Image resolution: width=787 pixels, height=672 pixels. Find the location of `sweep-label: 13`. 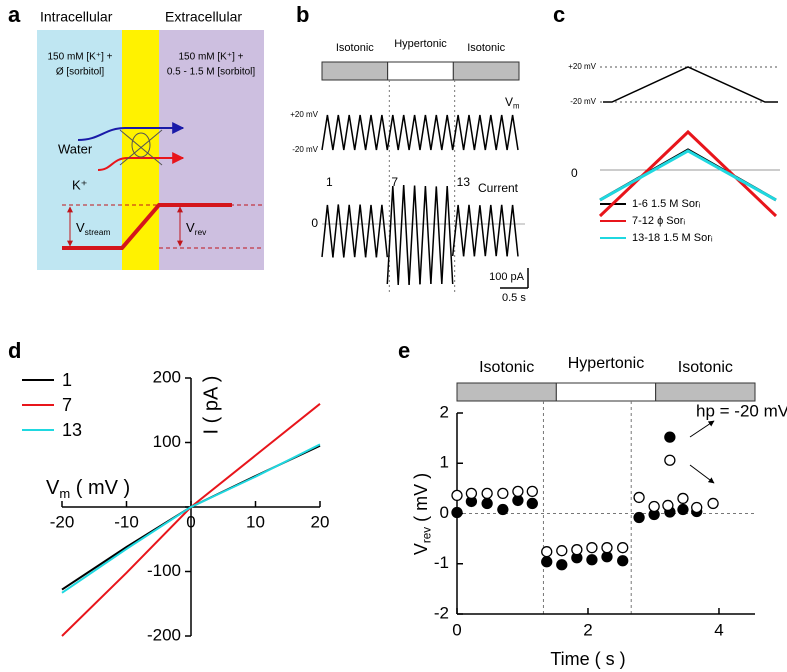

sweep-label: 13 is located at coordinates (464, 182).